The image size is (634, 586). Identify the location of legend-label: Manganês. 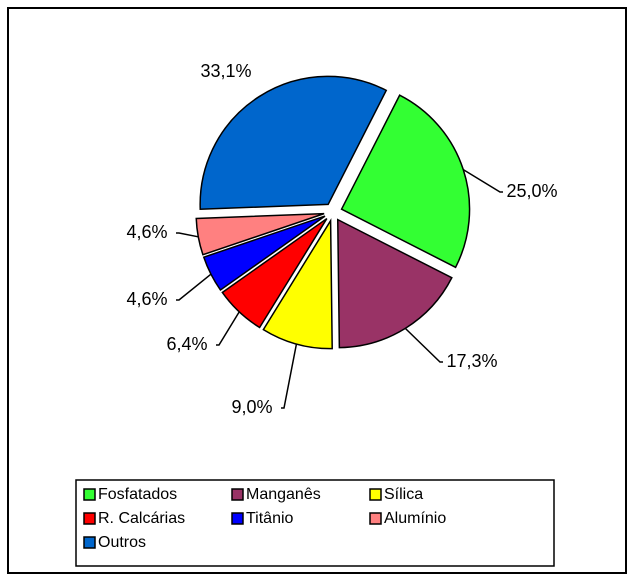
(283, 494).